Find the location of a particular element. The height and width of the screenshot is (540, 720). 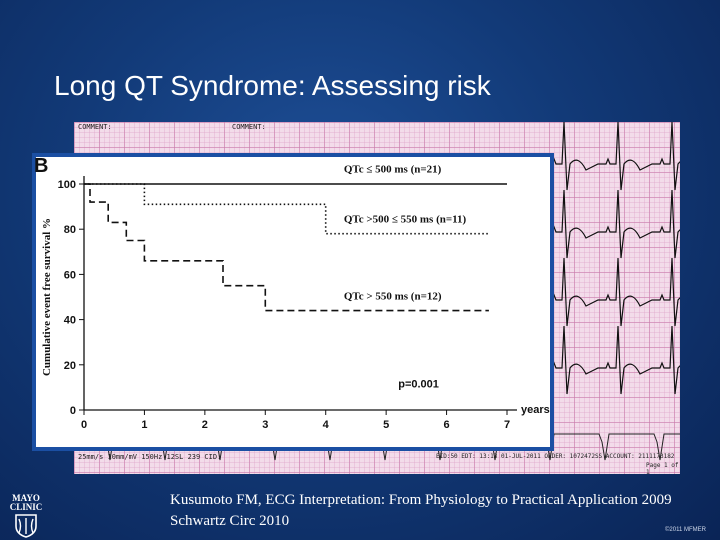

ecg-footer-left: 25mm/s 10mm/mV 150Hz 12SL 239 CID: is located at coordinates (150, 457).